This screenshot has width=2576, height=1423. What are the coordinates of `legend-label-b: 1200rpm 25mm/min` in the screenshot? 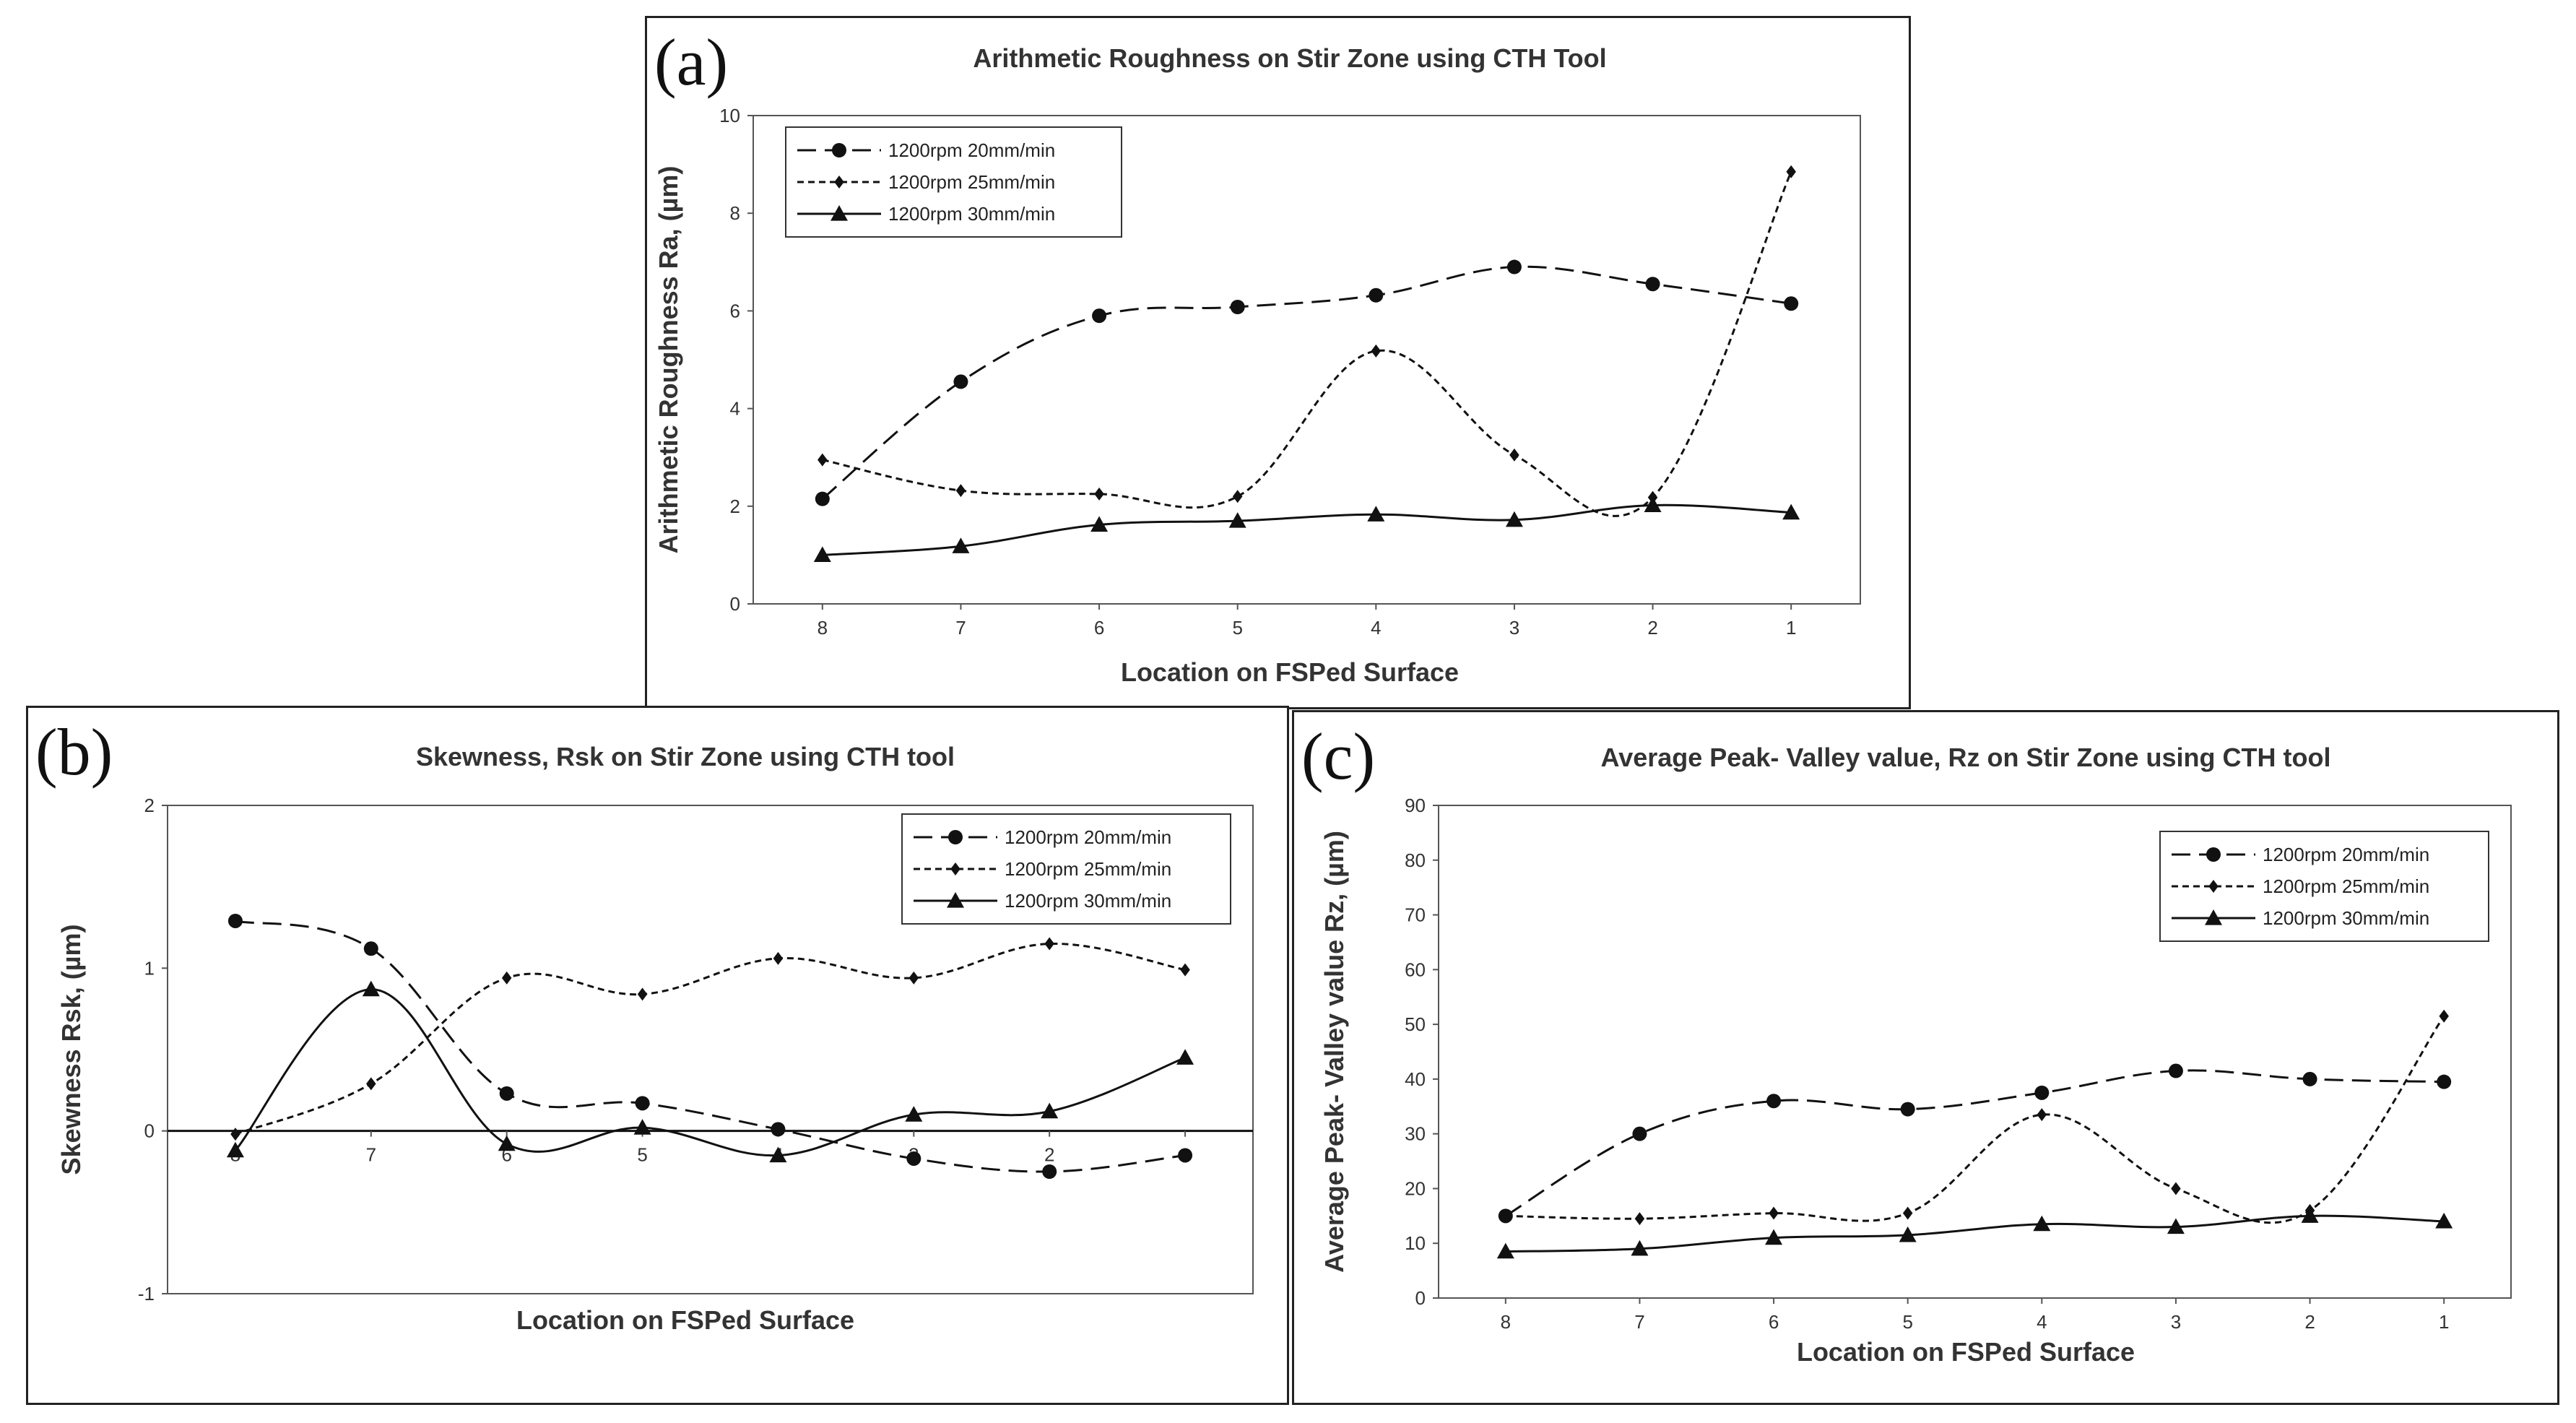 It's located at (1088, 869).